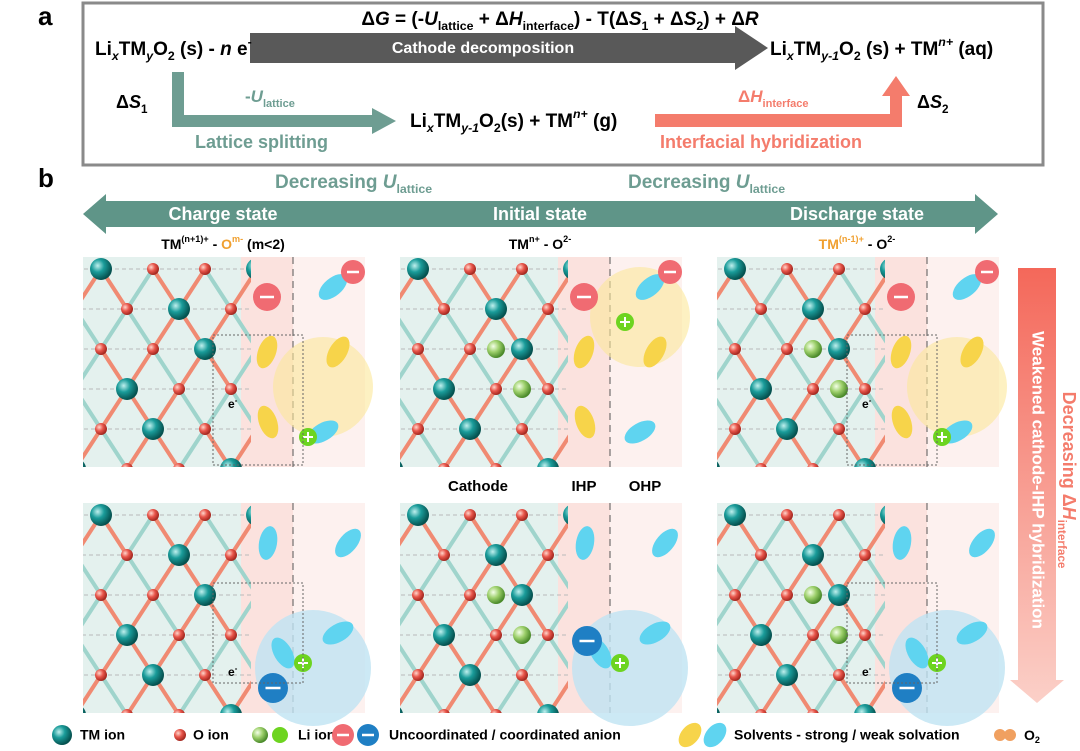 Image resolution: width=1080 pixels, height=751 pixels. What do you see at coordinates (857, 214) in the screenshot?
I see `state-label: Discharge state` at bounding box center [857, 214].